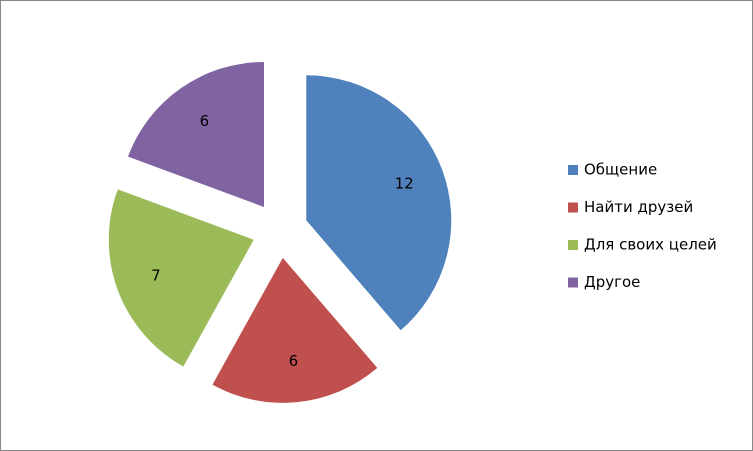  Describe the element at coordinates (650, 245) in the screenshot. I see `legend-label: Для своих целей` at that location.